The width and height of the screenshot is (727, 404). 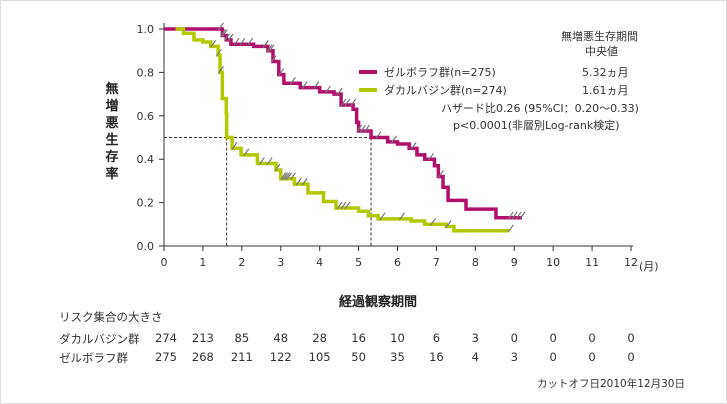 What do you see at coordinates (540, 108) in the screenshot?
I see `hazard-ratio-text: ハザード比0.26 (95%CI：0.20～0.33)` at bounding box center [540, 108].